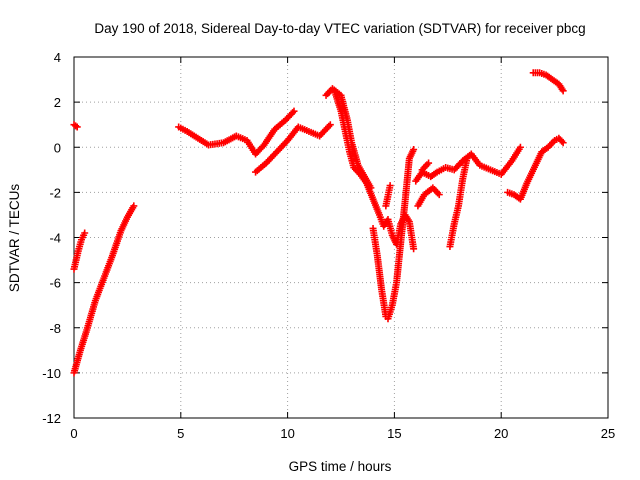 The height and width of the screenshot is (480, 640). I want to click on y-tick-label: -2, so click(55, 192).